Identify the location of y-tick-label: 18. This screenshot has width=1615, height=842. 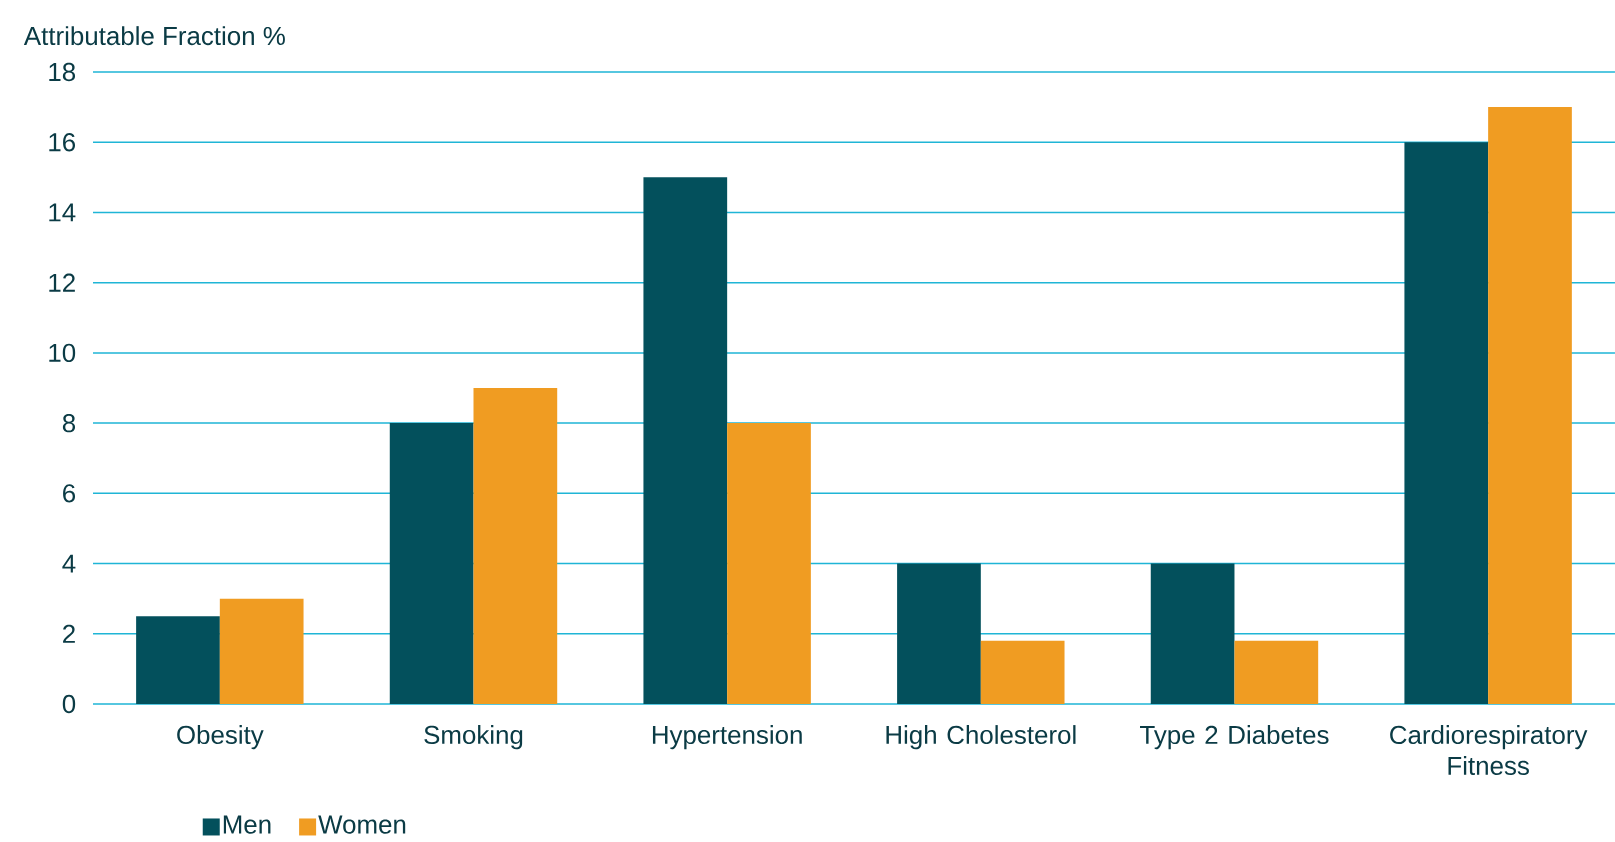
(62, 72).